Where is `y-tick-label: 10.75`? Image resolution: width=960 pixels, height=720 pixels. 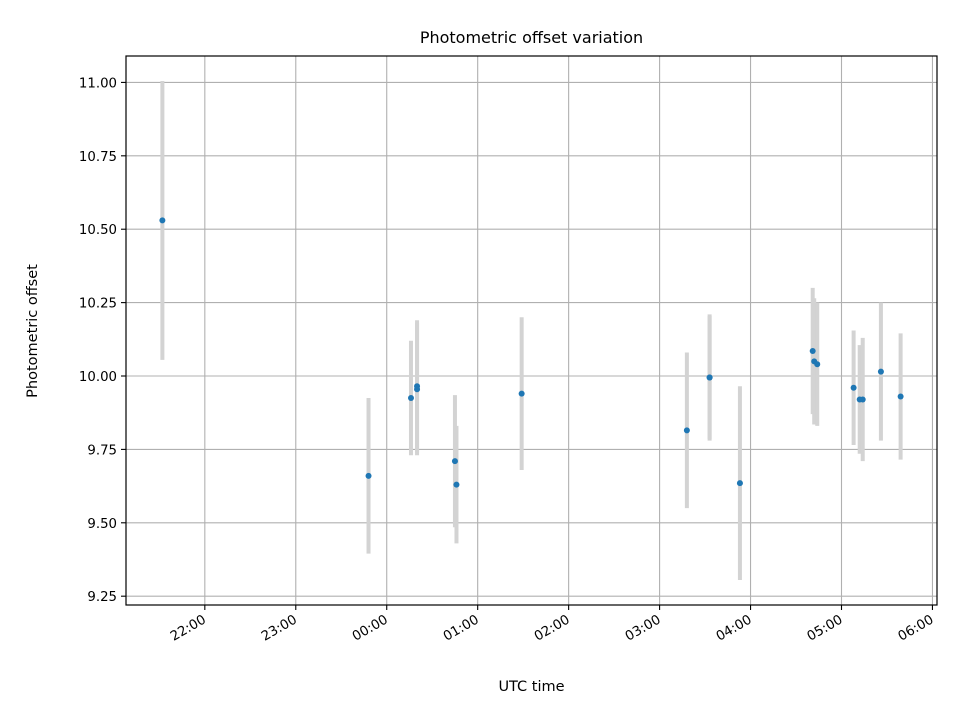
y-tick-label: 10.75 is located at coordinates (98, 157).